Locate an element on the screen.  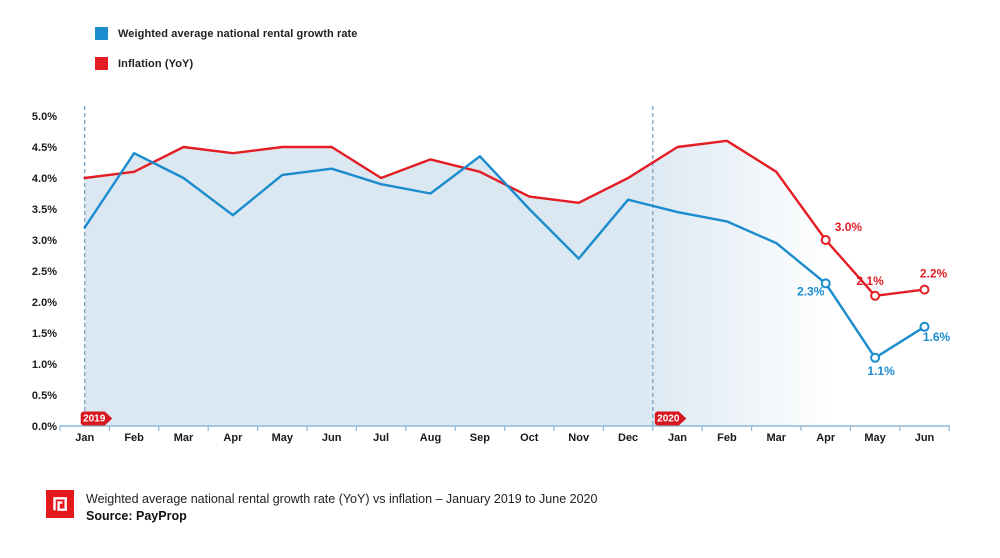
rental-series-swatch is located at coordinates (101, 33).